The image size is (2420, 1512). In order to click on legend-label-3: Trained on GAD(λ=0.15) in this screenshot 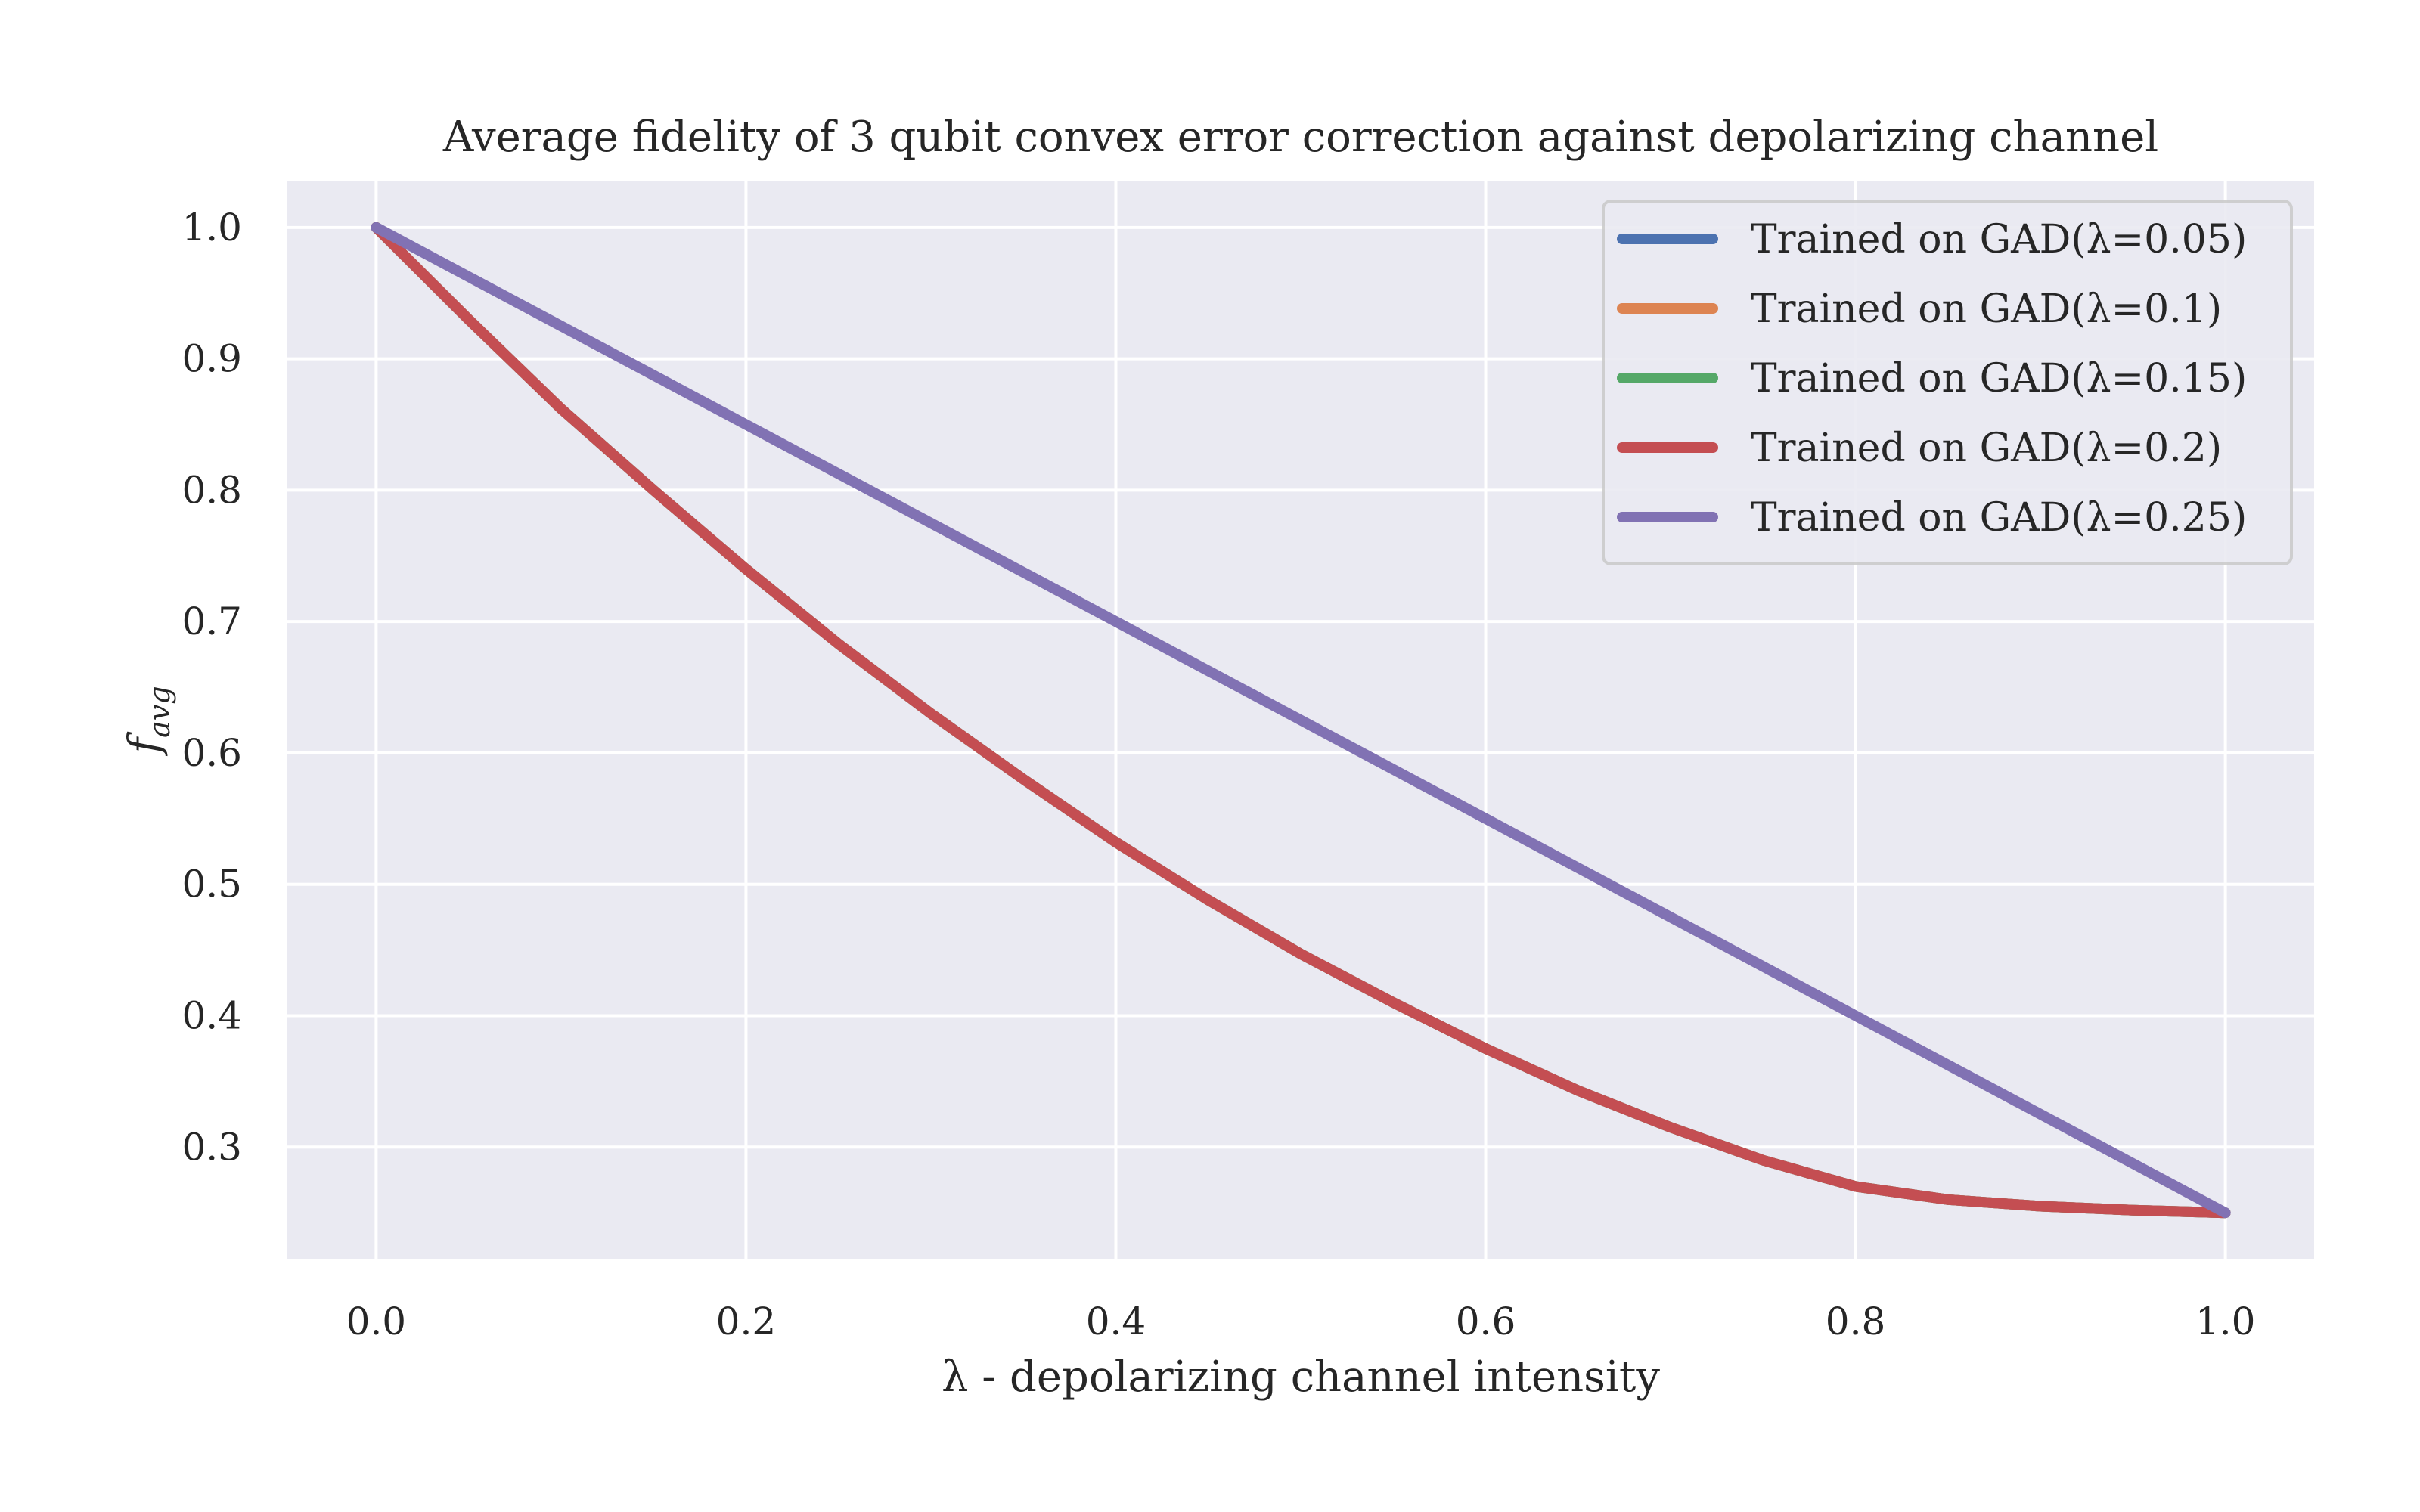, I will do `click(1999, 379)`.